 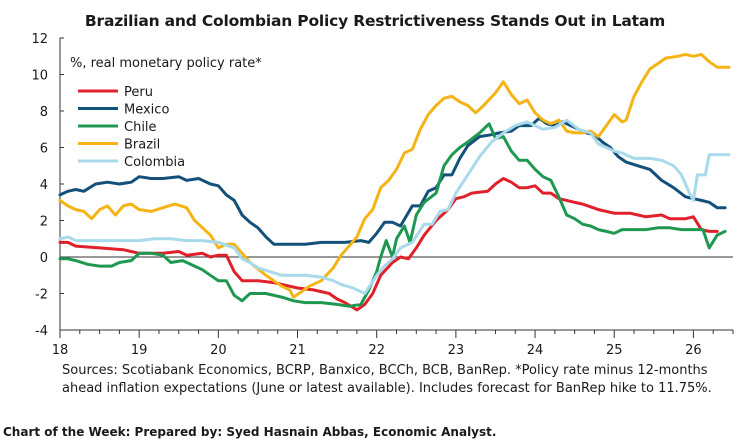 What do you see at coordinates (139, 350) in the screenshot?
I see `x-tick-label: 19` at bounding box center [139, 350].